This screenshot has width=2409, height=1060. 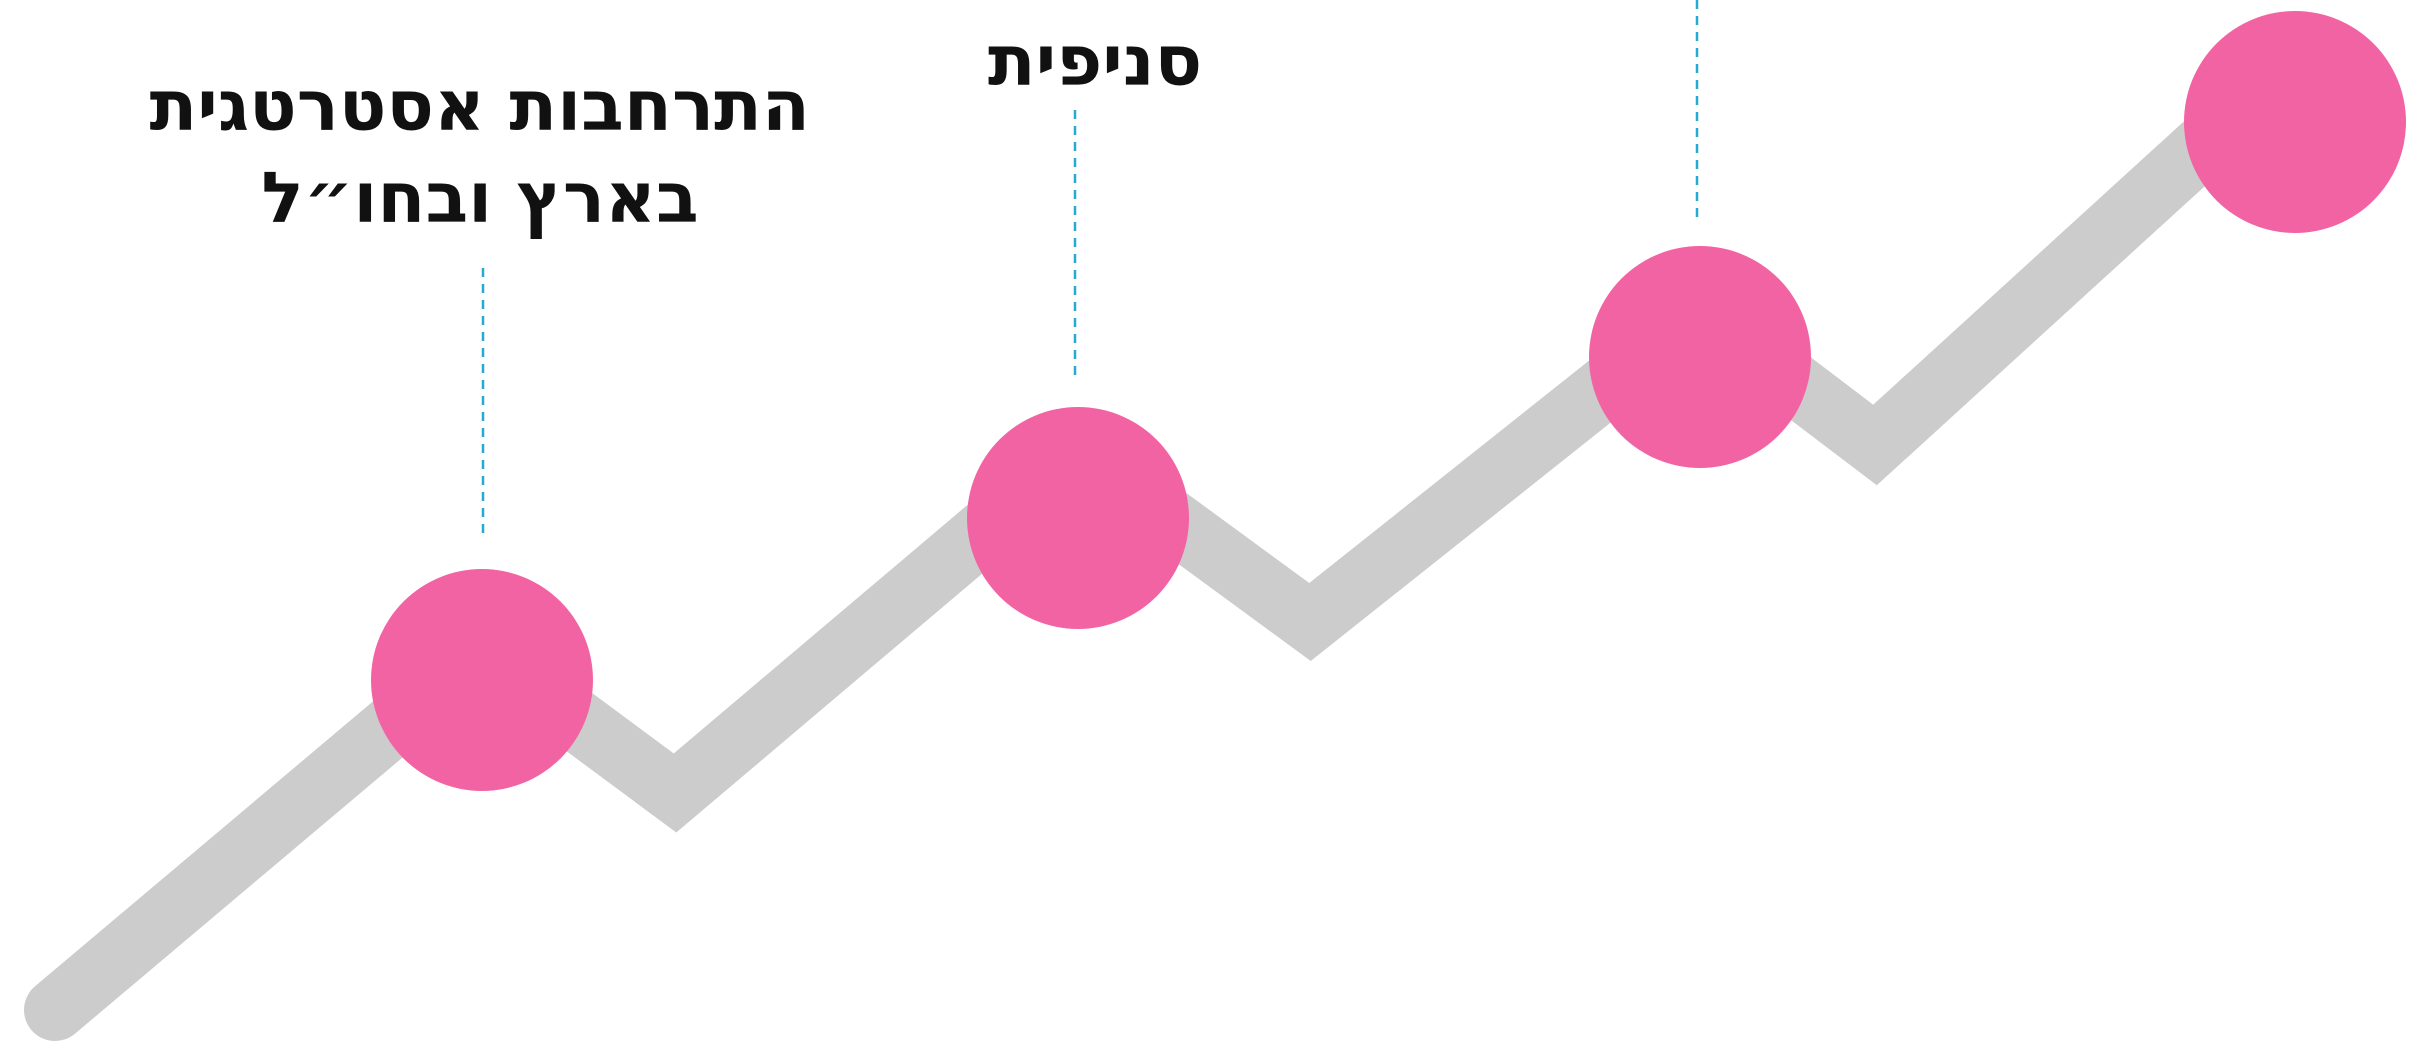 I want to click on milestone-label: סניפית, so click(x=1095, y=61).